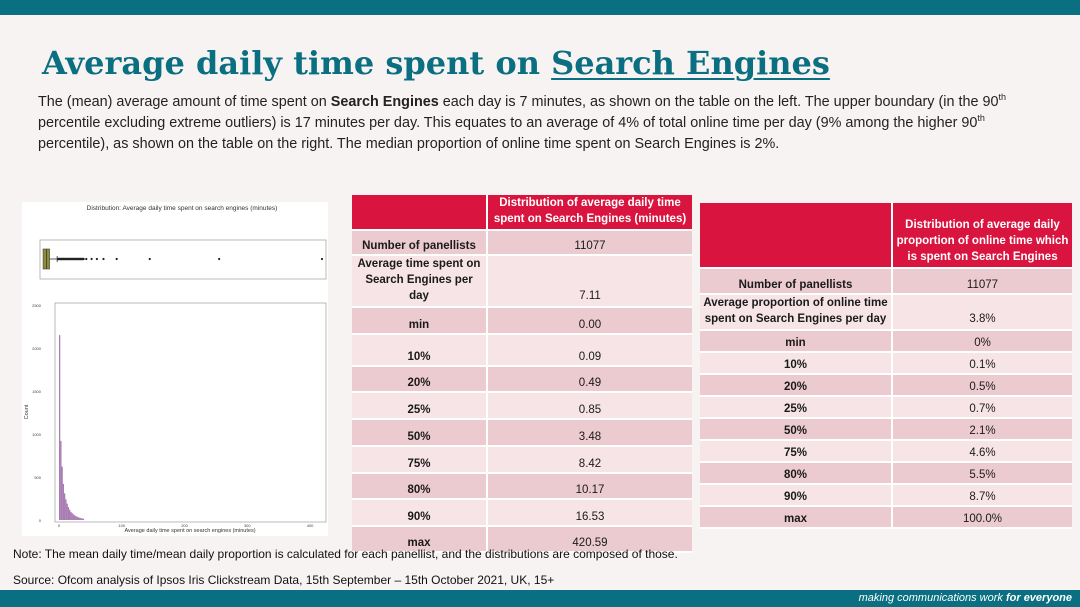  I want to click on row-value: 8.7%, so click(982, 496).